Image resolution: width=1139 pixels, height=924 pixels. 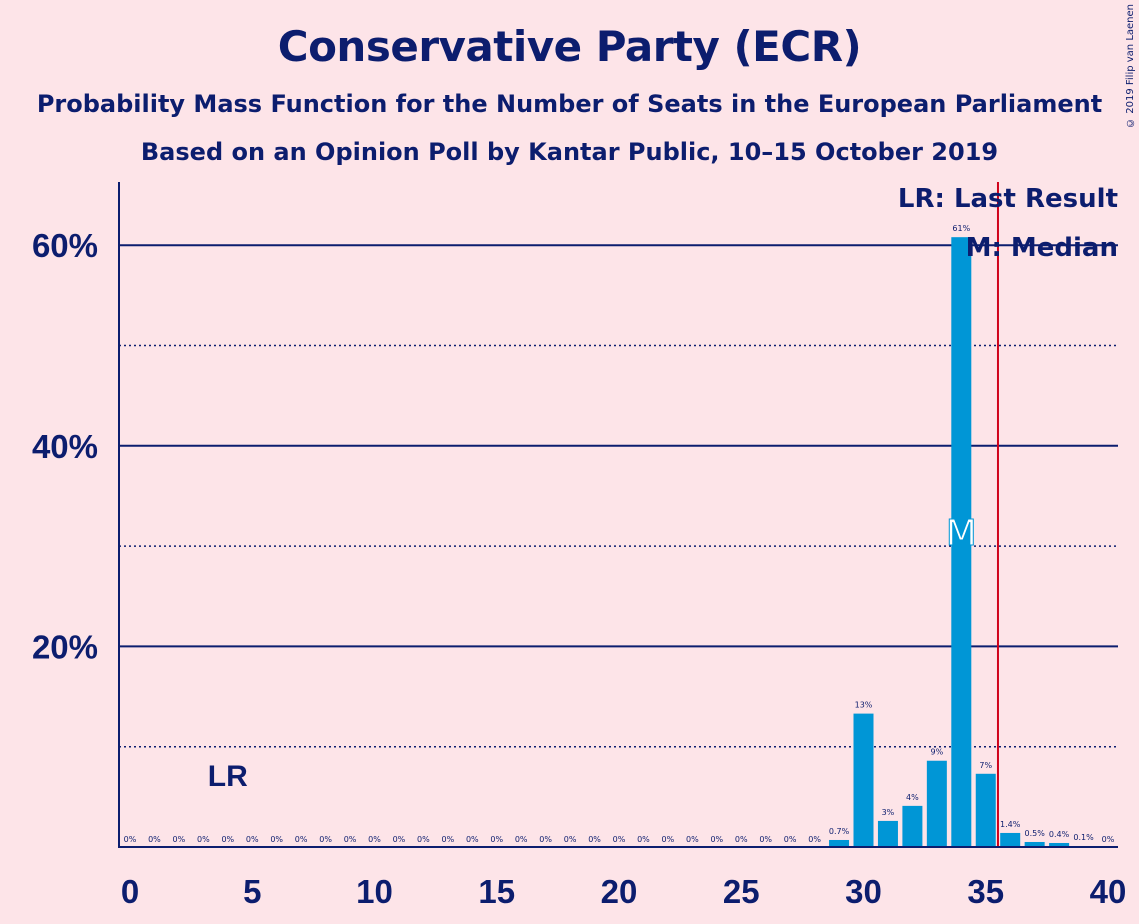 What do you see at coordinates (863, 891) in the screenshot?
I see `x-tick-label: 30` at bounding box center [863, 891].